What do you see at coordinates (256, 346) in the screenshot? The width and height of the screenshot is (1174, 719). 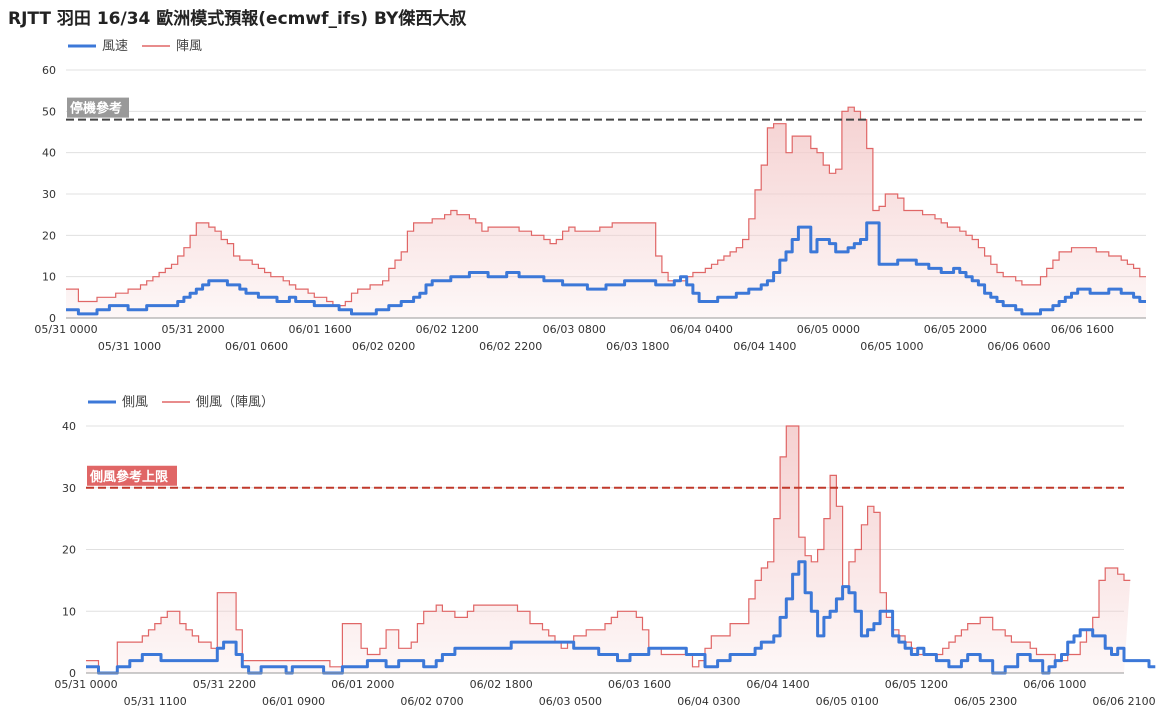 I see `x-tick-label: 06/01 0600` at bounding box center [256, 346].